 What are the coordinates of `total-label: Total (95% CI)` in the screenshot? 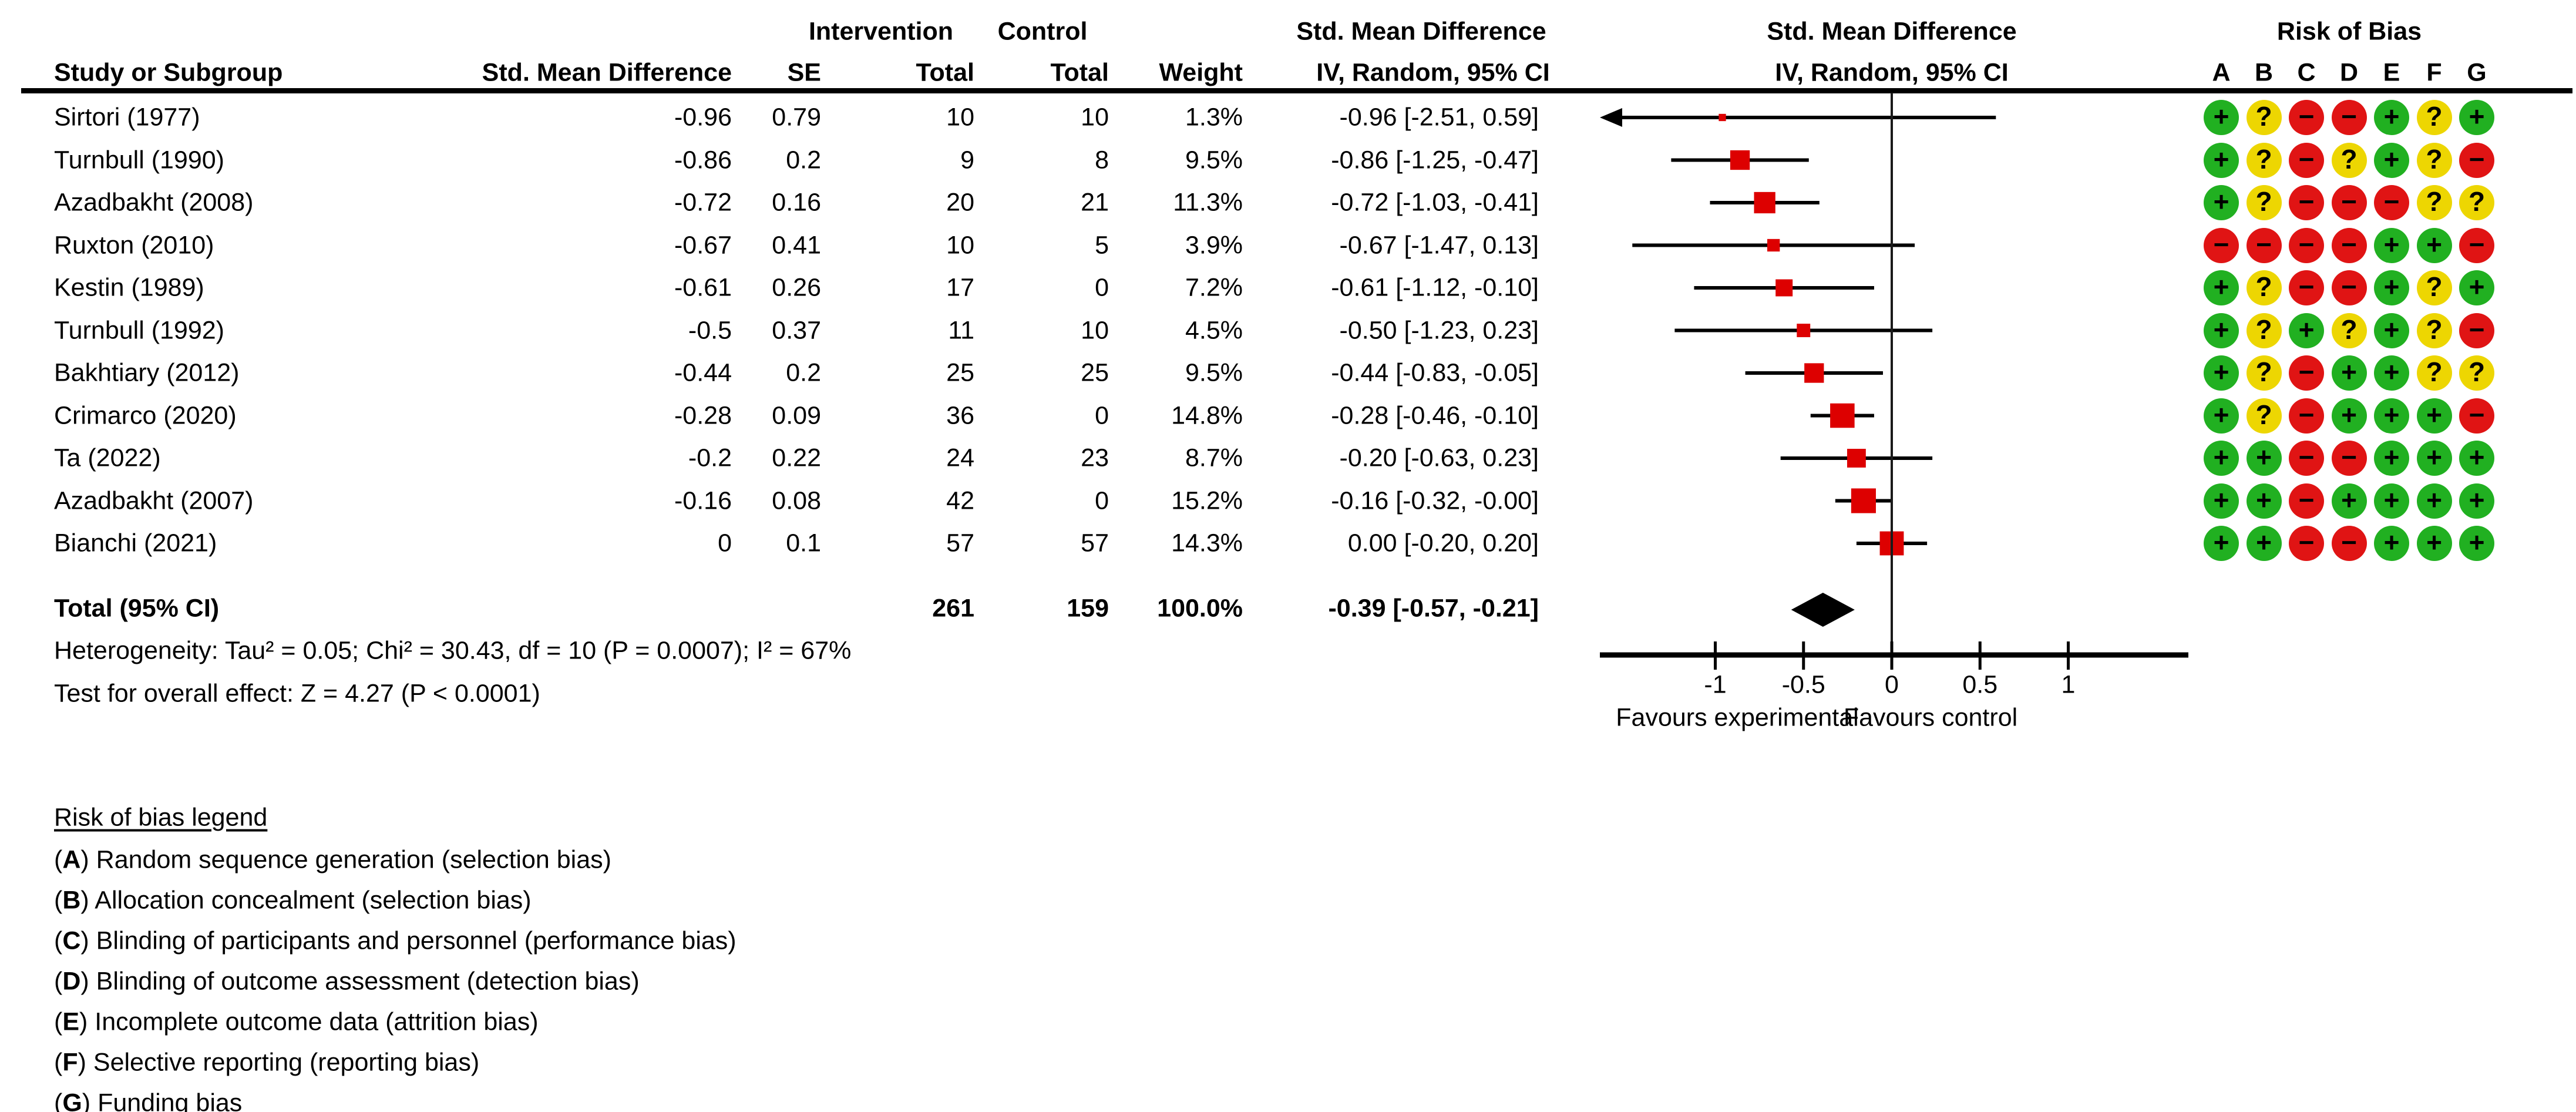 It's located at (137, 608).